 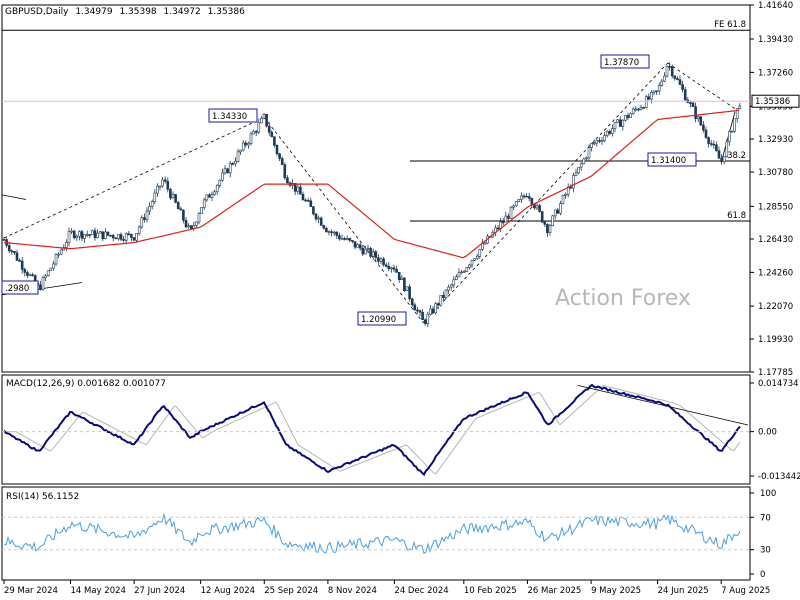 What do you see at coordinates (745, 591) in the screenshot?
I see `time-tick-label: 7 Aug 2025` at bounding box center [745, 591].